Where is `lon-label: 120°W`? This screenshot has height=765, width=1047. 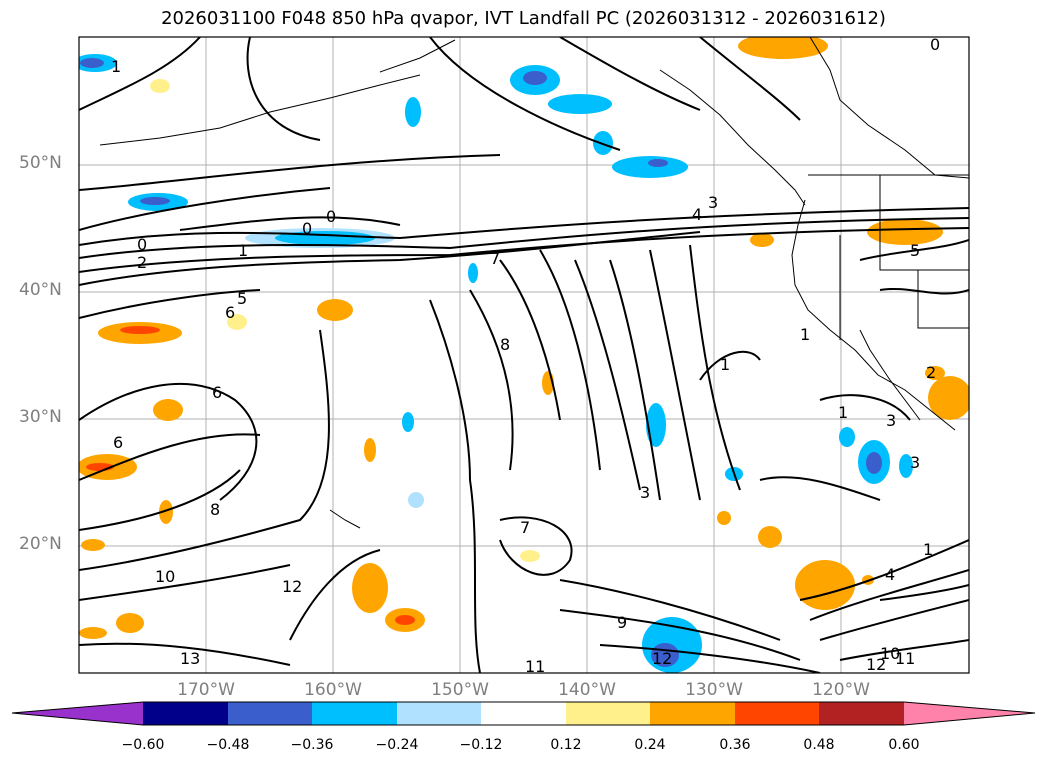
lon-label: 120°W is located at coordinates (841, 690).